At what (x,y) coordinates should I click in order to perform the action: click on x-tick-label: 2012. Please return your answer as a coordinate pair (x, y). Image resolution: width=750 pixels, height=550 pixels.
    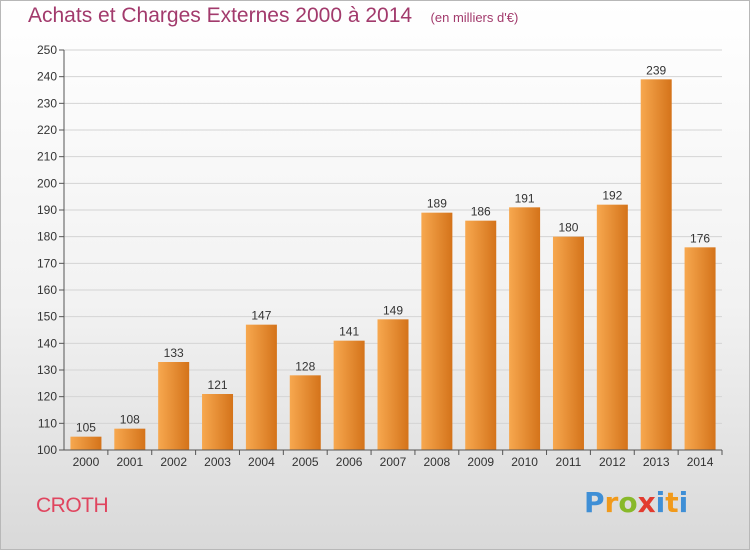
    Looking at the image, I should click on (612, 462).